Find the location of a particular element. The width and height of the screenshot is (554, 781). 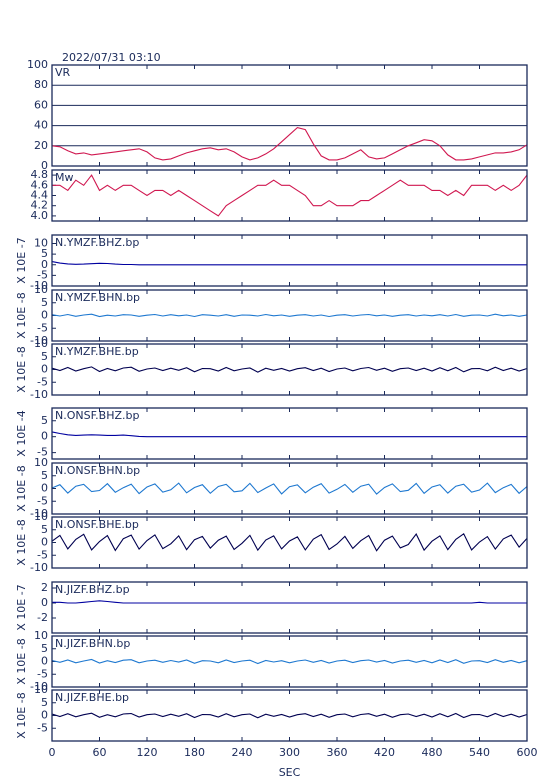

panel-label: N.ONSF.BHZ.bp is located at coordinates (97, 415).